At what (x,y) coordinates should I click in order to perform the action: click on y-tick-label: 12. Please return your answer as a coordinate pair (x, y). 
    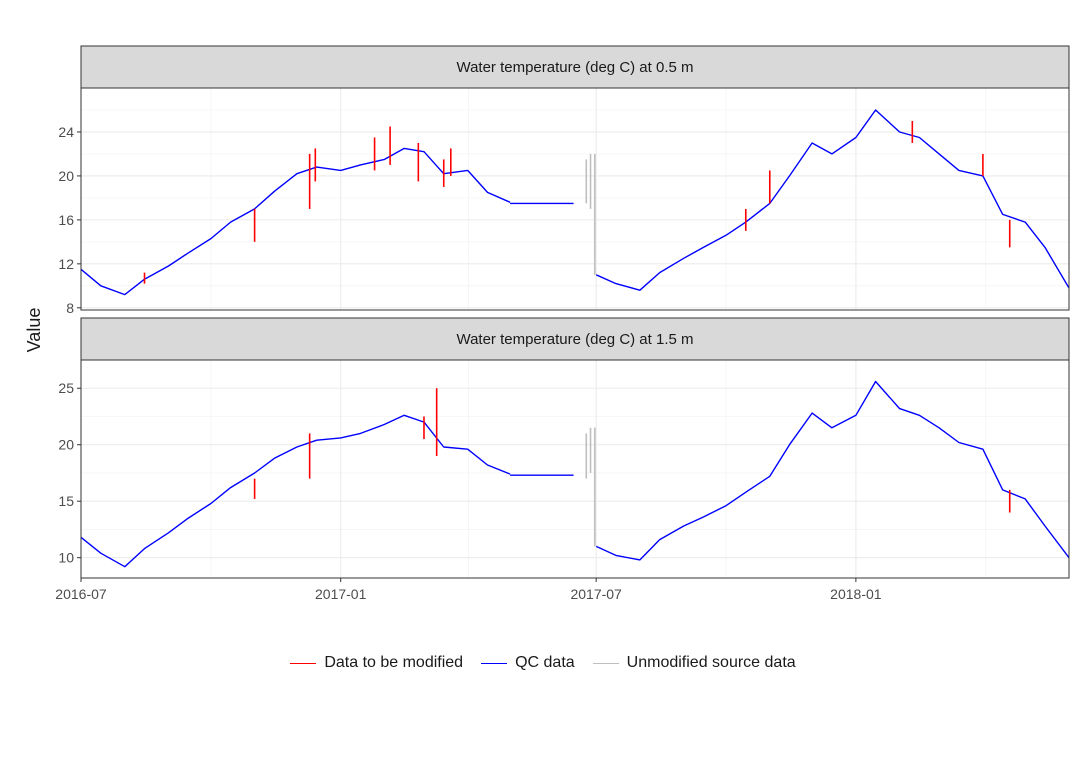
    Looking at the image, I should click on (66, 264).